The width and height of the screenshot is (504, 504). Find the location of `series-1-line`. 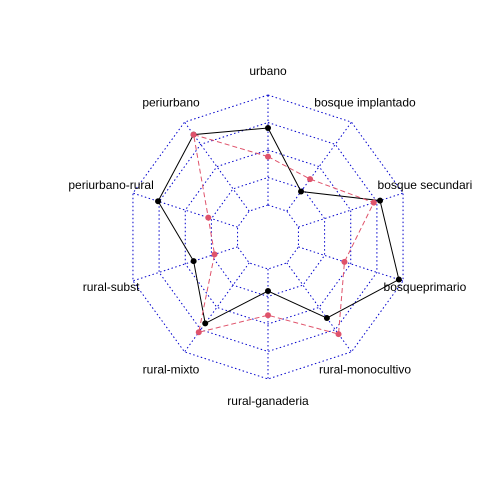

series-1-line is located at coordinates (283, 234).